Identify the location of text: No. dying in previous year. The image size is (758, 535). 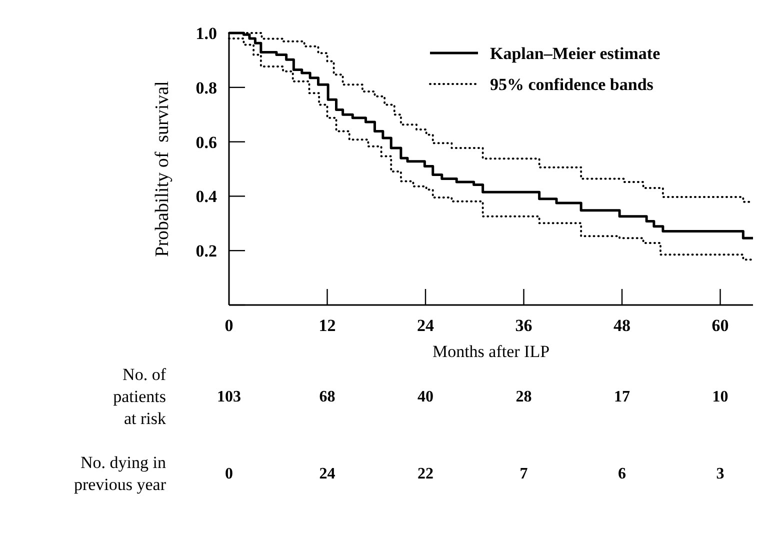
(120, 473).